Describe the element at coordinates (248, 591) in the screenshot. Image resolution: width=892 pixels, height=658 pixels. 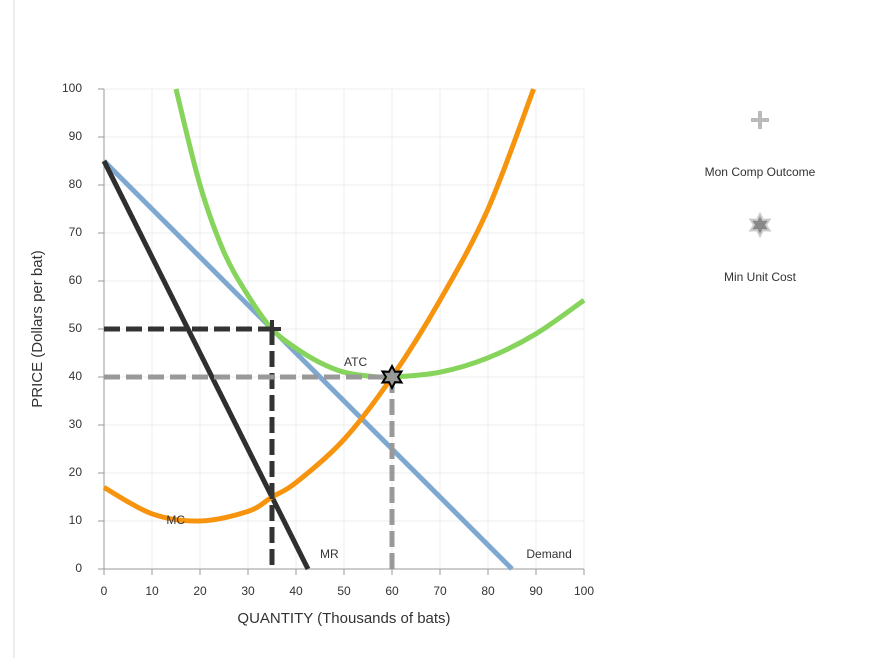
I see `x-tick-label: 30` at that location.